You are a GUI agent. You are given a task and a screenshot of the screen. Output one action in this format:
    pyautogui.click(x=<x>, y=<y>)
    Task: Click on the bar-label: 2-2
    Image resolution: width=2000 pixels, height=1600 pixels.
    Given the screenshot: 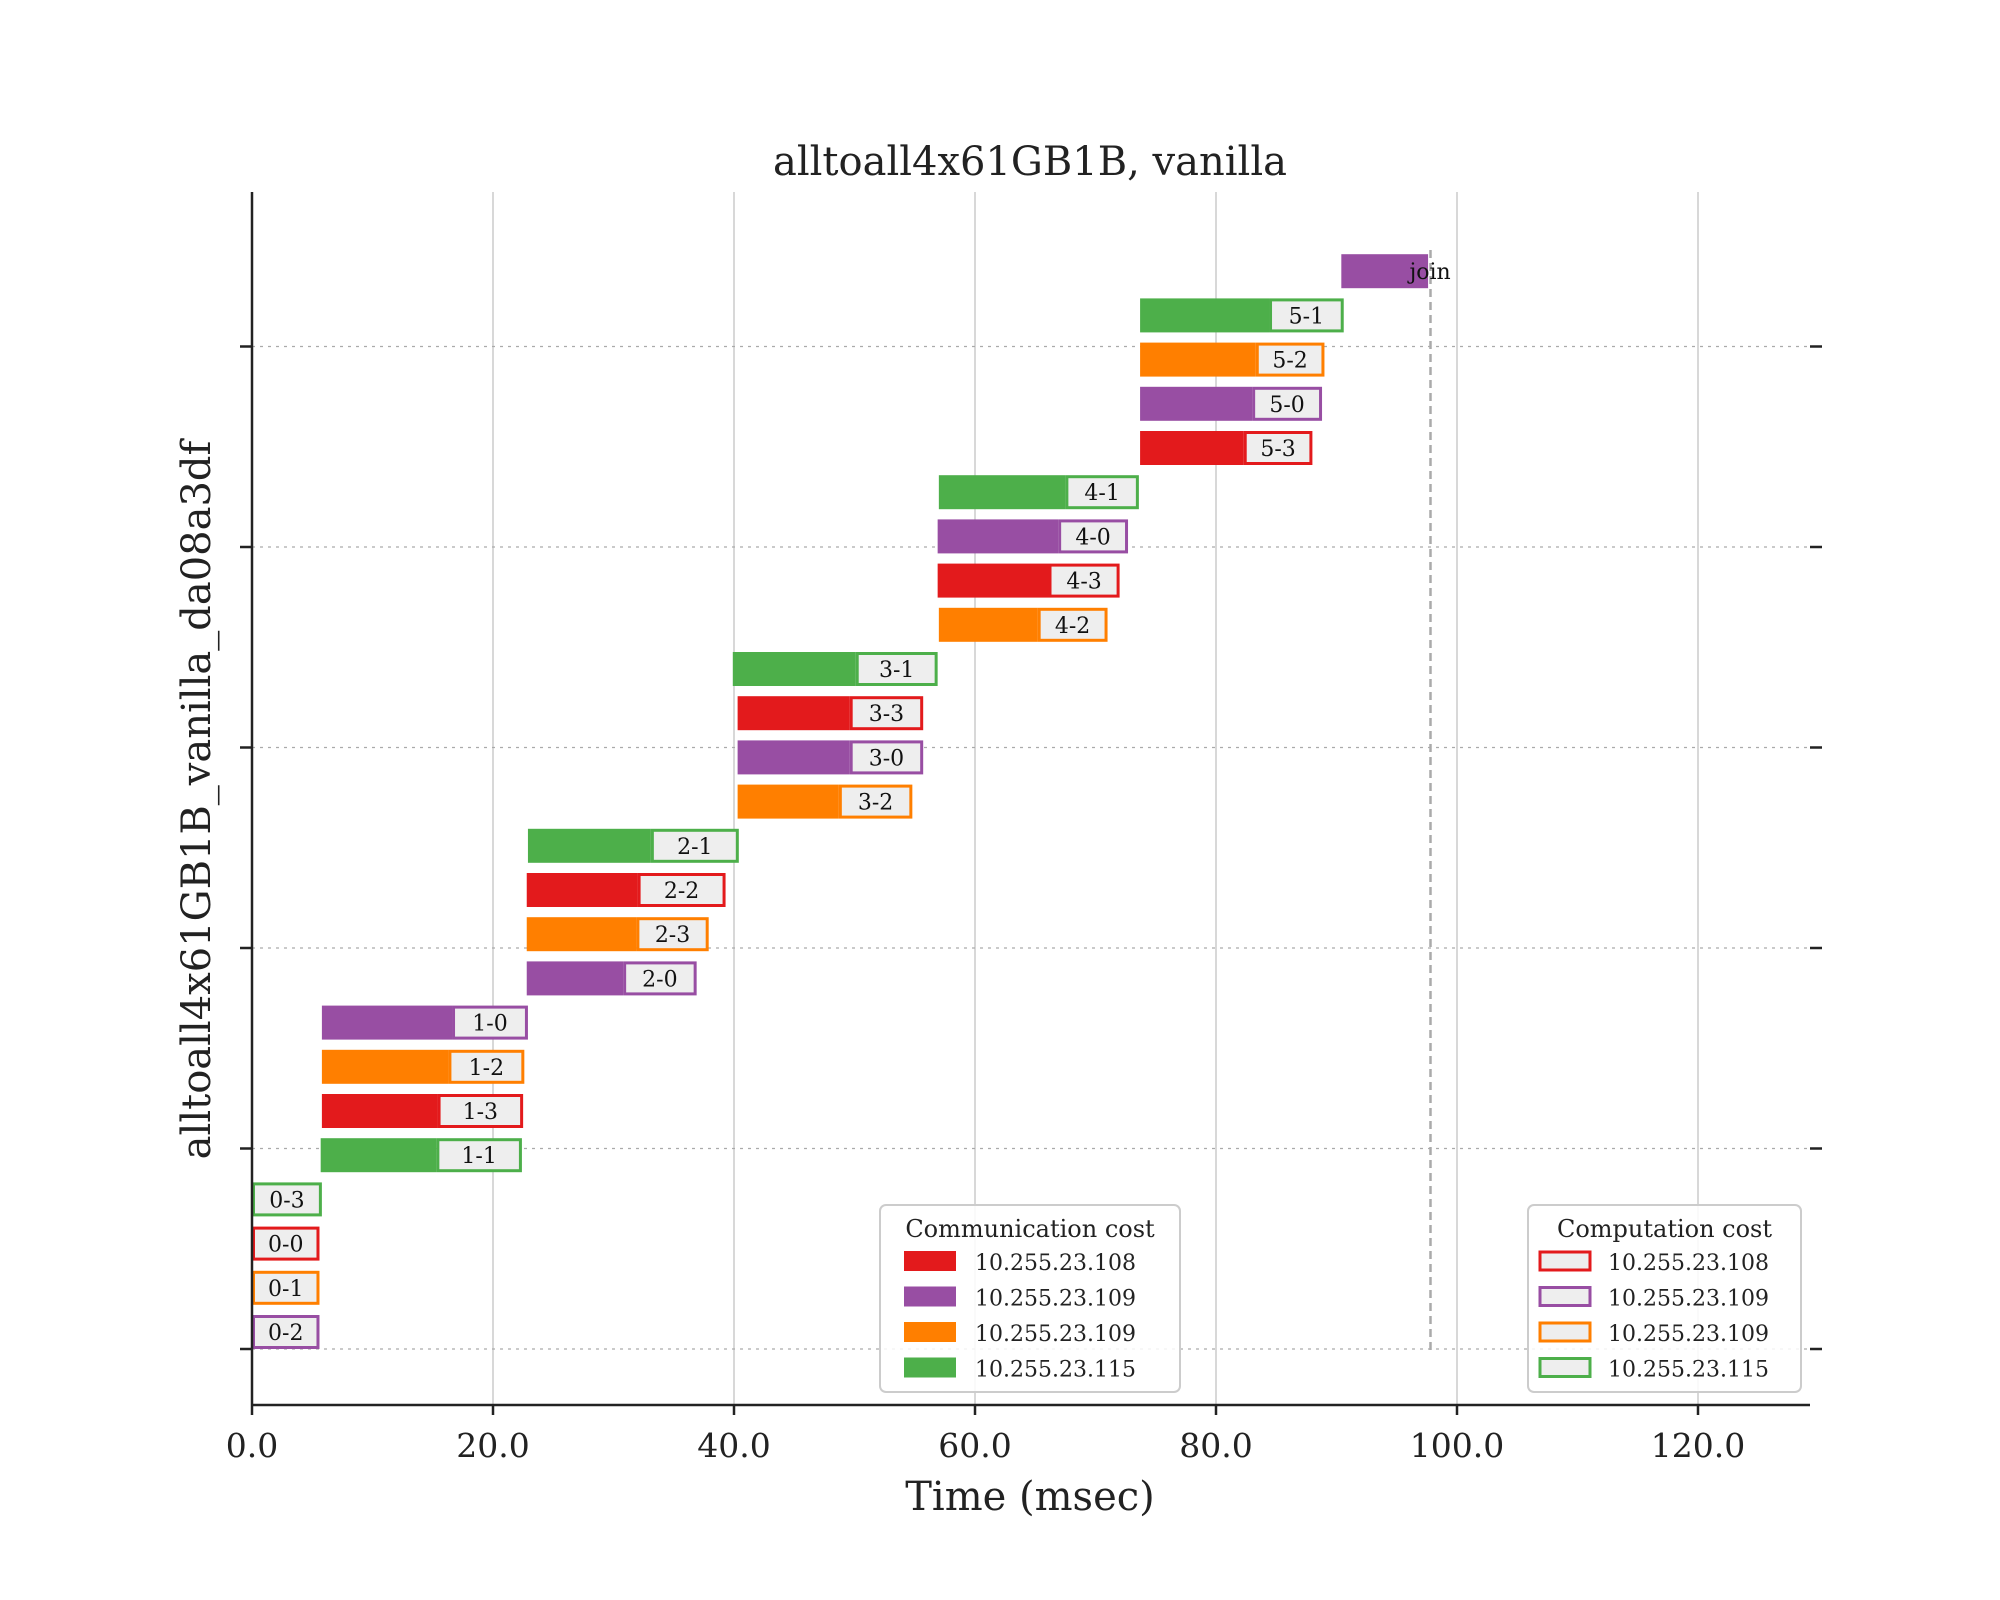 What is the action you would take?
    pyautogui.click(x=681, y=891)
    